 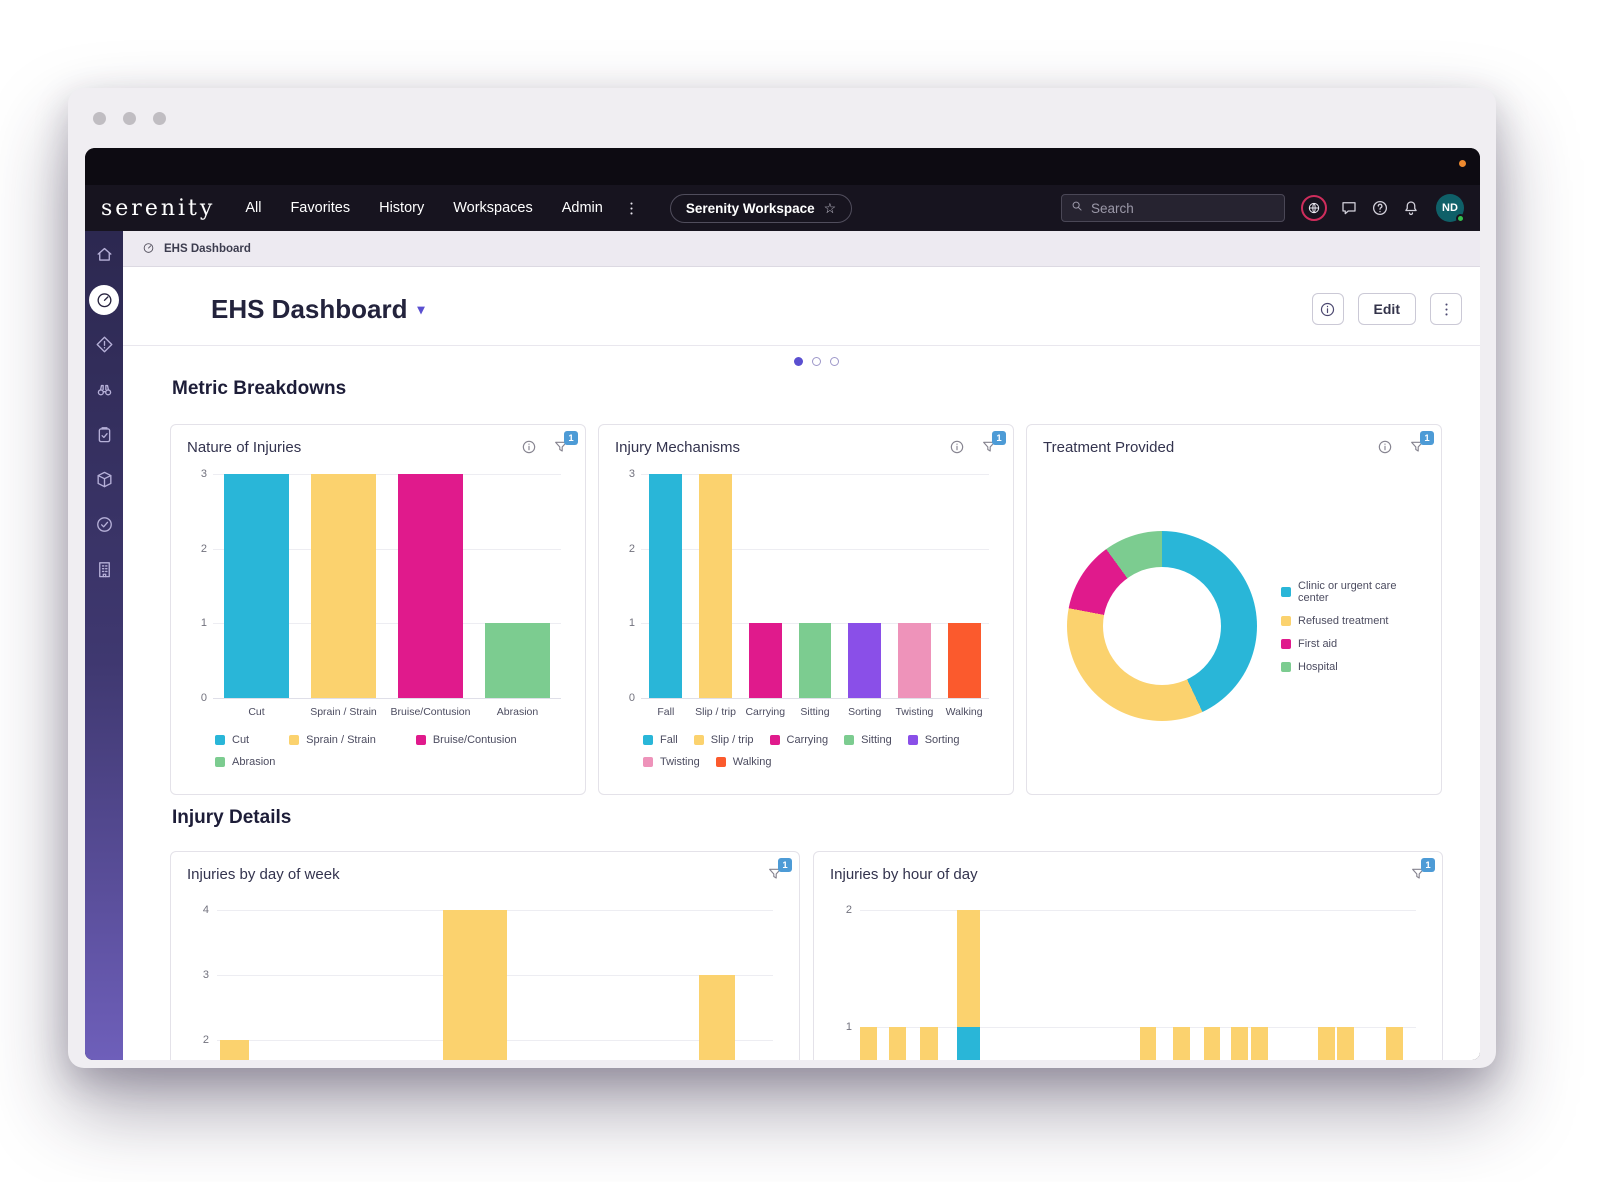 I want to click on user-avatar: ND, so click(x=1450, y=208).